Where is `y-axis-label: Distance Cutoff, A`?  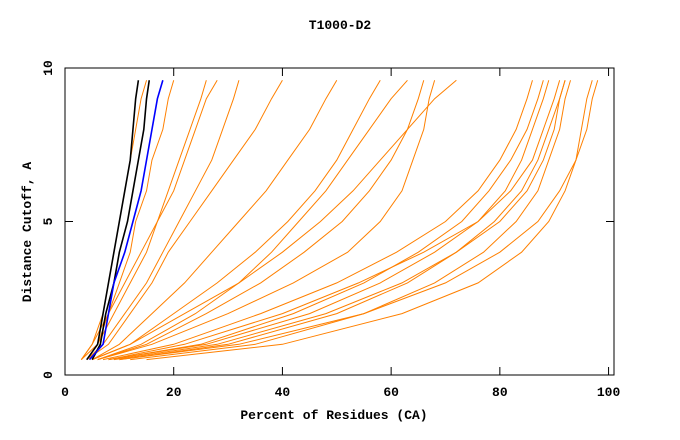 y-axis-label: Distance Cutoff, A is located at coordinates (27, 232).